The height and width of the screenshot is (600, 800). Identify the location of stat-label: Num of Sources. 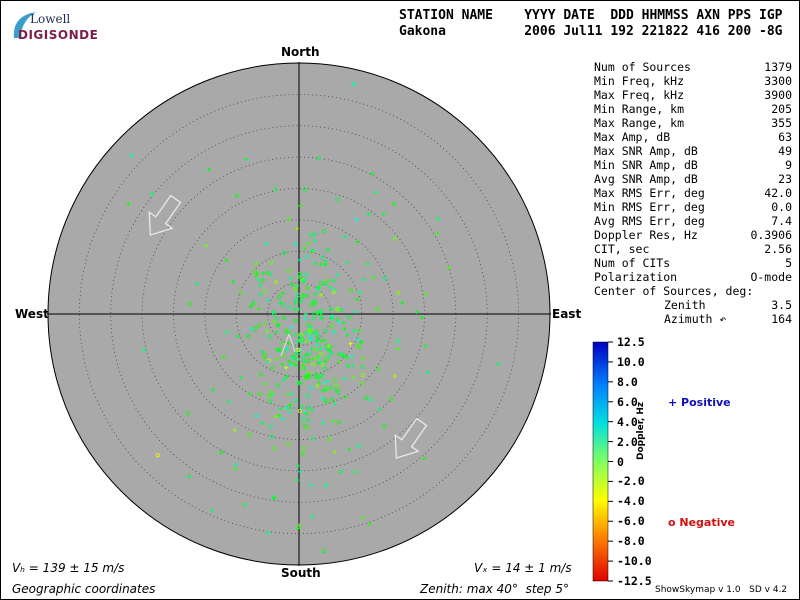
(642, 67).